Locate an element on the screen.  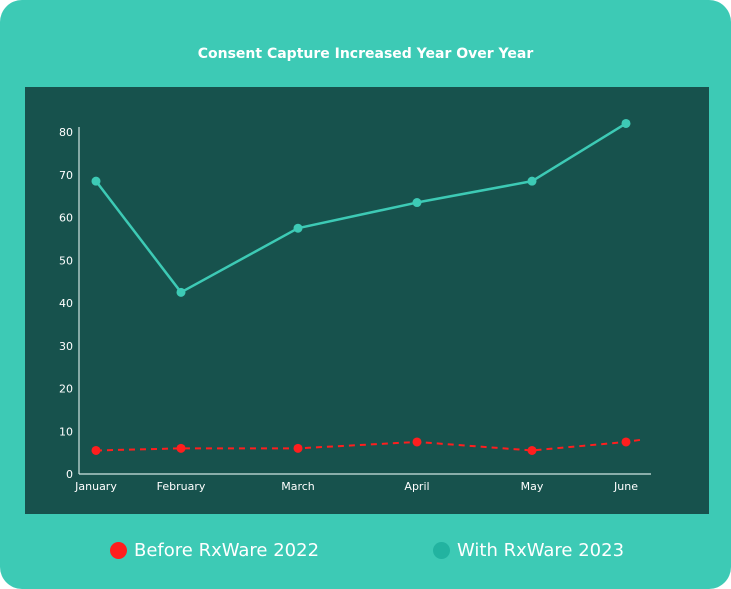
legend-item-with: With RxWare 2023 is located at coordinates (528, 550).